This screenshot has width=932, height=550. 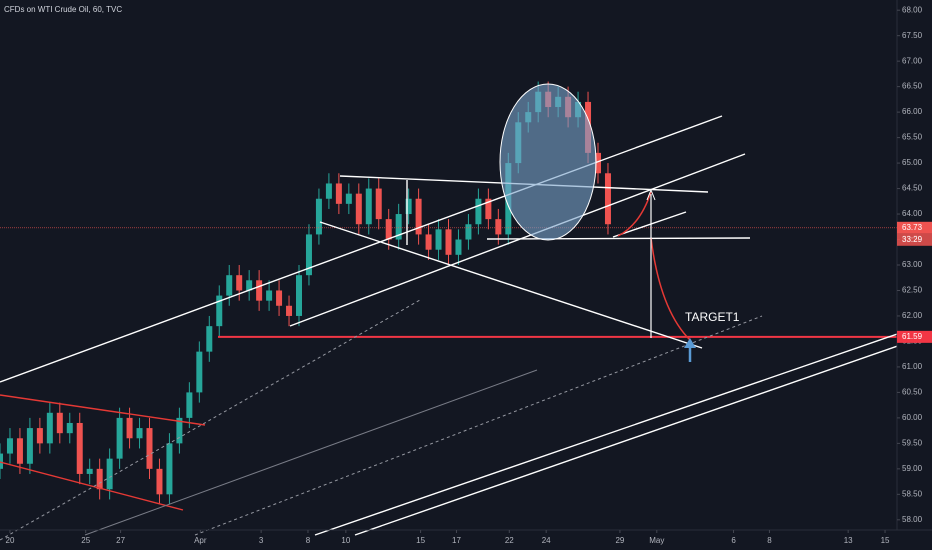 I want to click on x-tick-label: 3, so click(x=261, y=540).